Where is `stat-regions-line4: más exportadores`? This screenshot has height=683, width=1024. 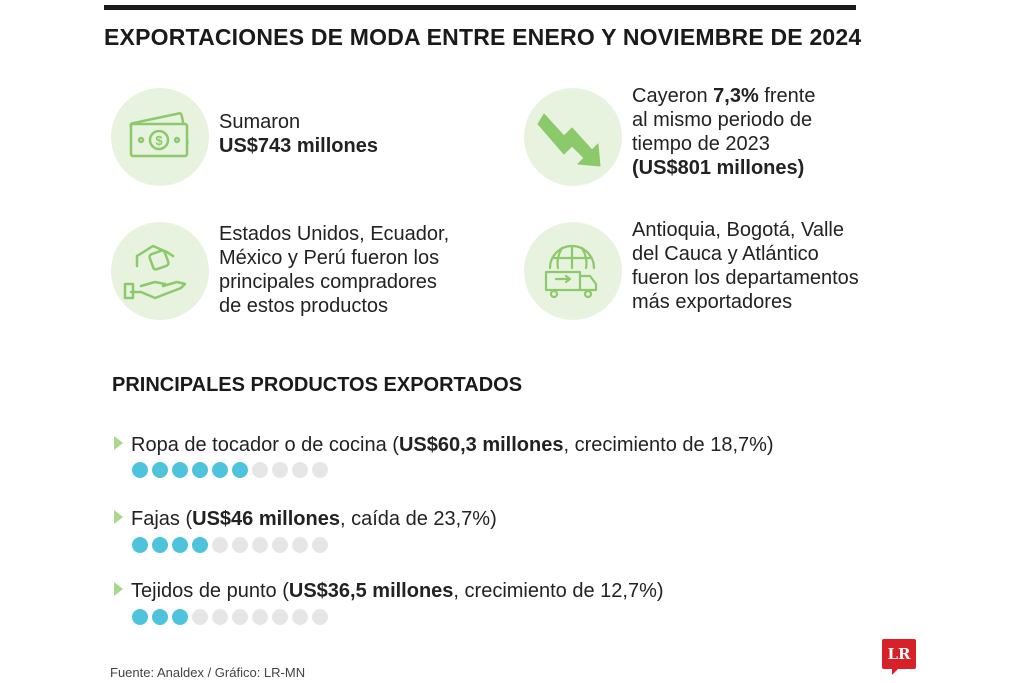 stat-regions-line4: más exportadores is located at coordinates (712, 302).